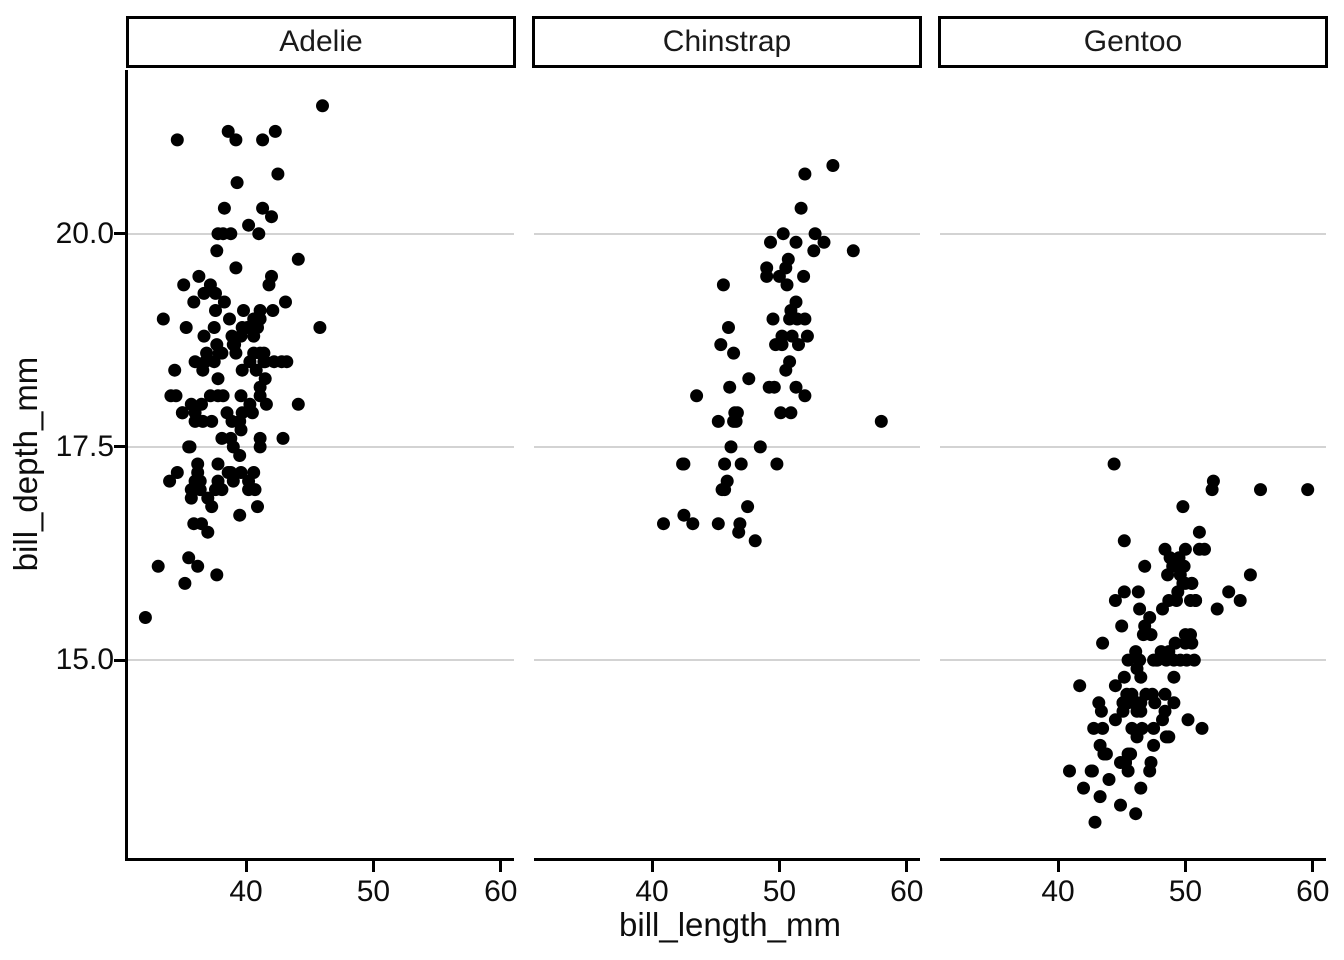 The width and height of the screenshot is (1344, 960). I want to click on y-axis-title: bill_depth_mm, so click(25, 464).